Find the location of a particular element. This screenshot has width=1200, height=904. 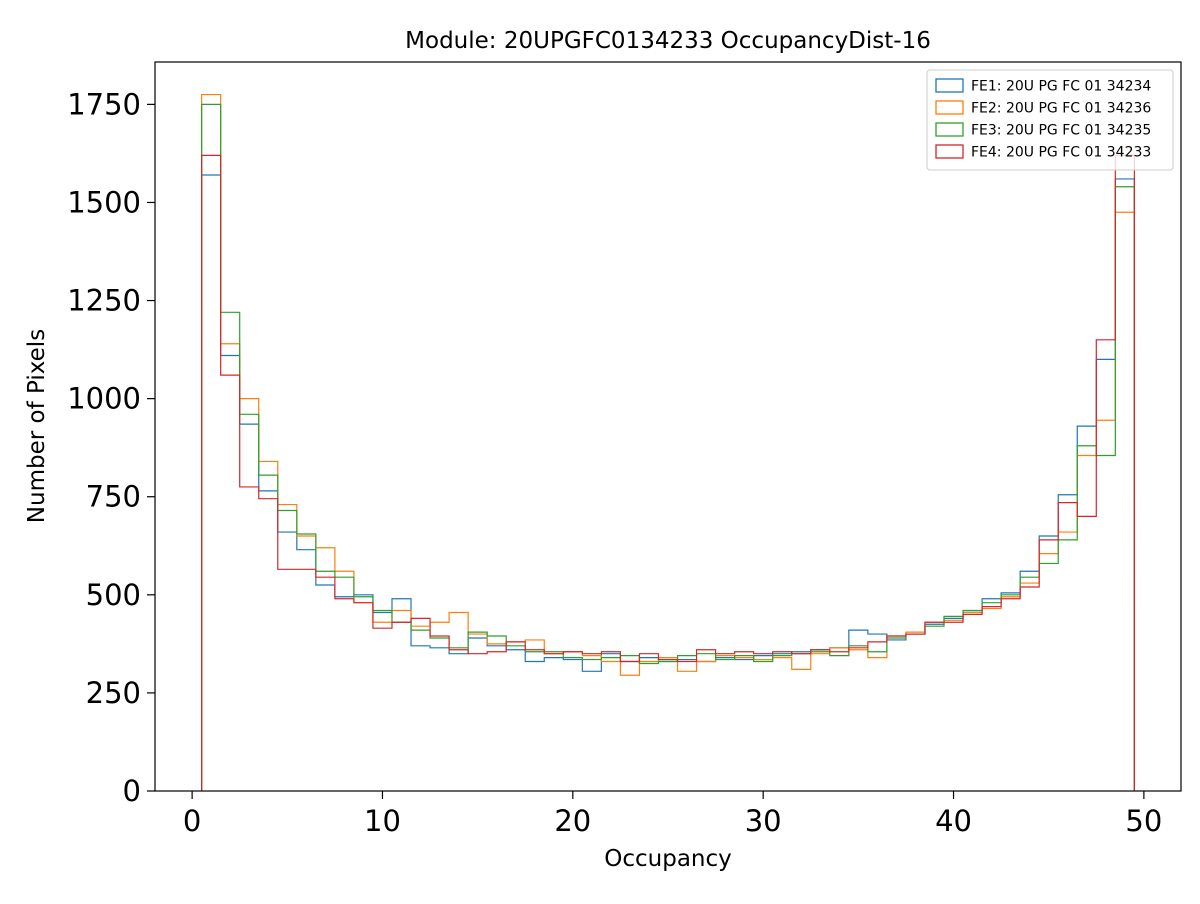

x-tick-label: 30 is located at coordinates (763, 821).